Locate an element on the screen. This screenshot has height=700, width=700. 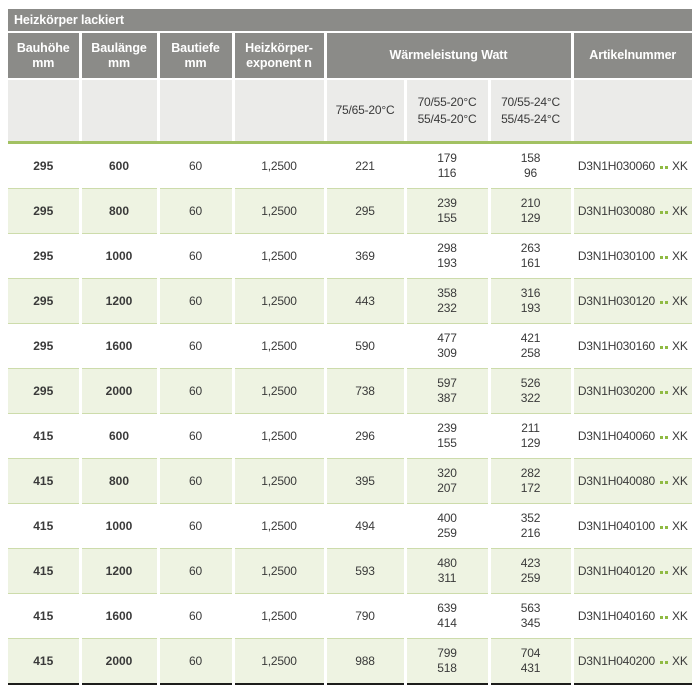
cell-watt-75-65: 295 is located at coordinates (366, 211).